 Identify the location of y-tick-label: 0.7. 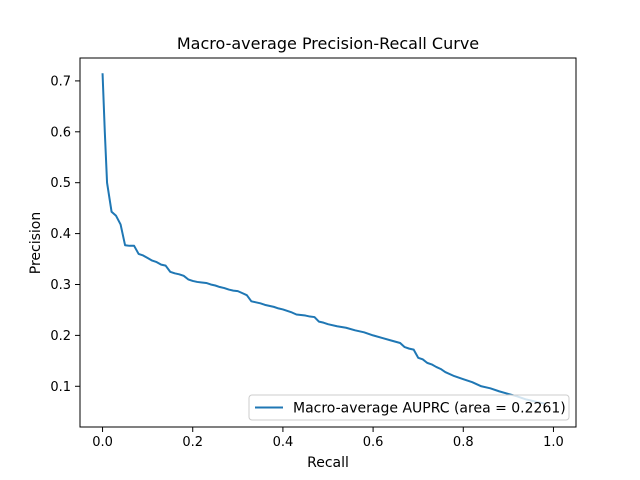
(60, 81).